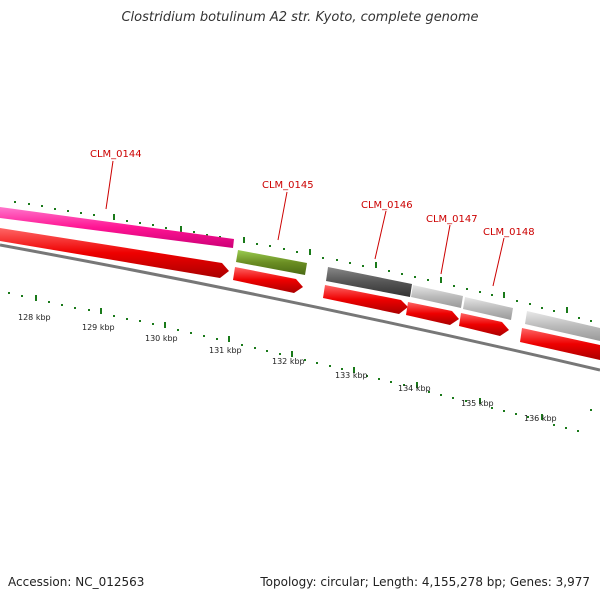 The width and height of the screenshot is (600, 600). What do you see at coordinates (288, 185) in the screenshot?
I see `gene-label-clm-0145: CLM_0145` at bounding box center [288, 185].